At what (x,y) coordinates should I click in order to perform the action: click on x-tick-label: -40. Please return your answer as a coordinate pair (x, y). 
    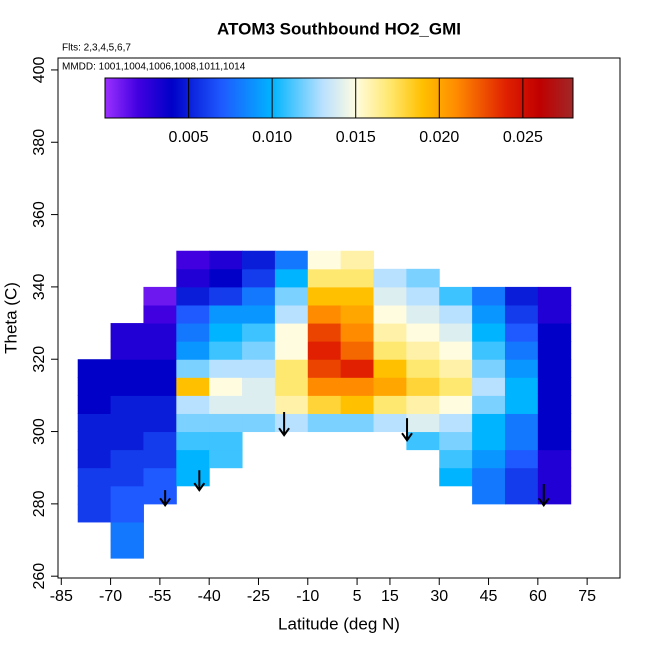
    Looking at the image, I should click on (209, 596).